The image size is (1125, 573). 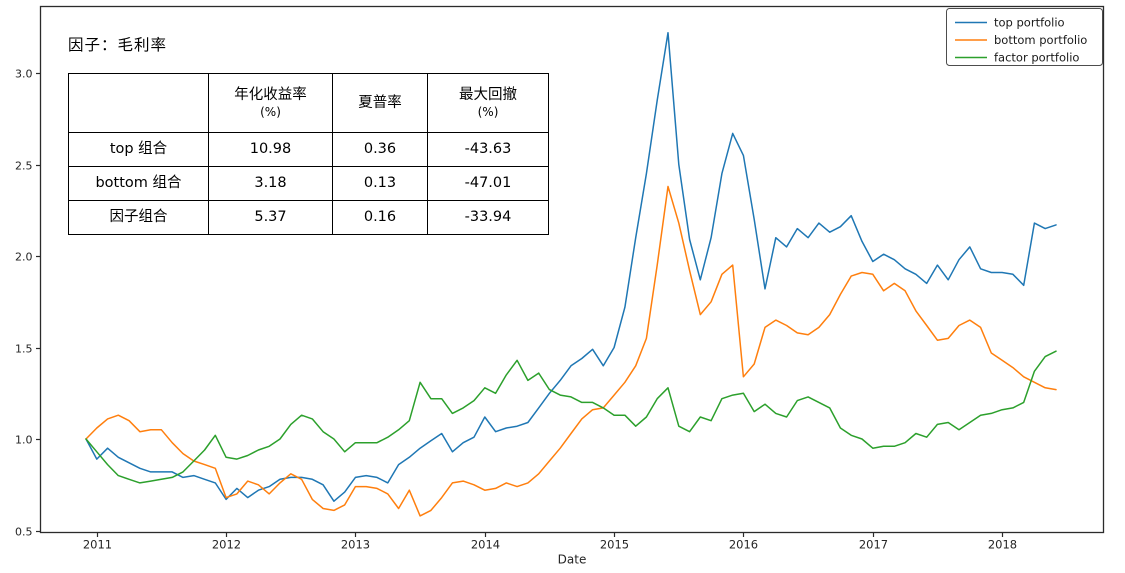 I want to click on stats-row-label: bottom 组合, so click(x=138, y=183).